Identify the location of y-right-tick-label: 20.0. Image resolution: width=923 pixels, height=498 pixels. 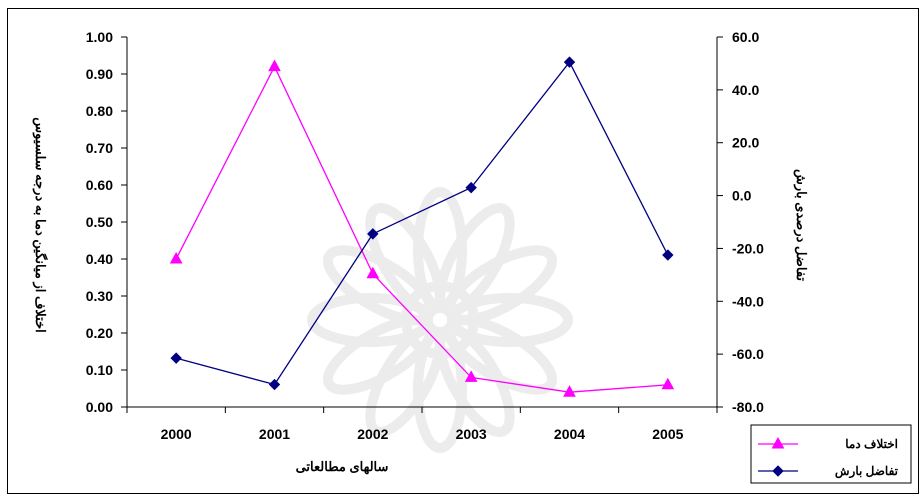
(745, 143).